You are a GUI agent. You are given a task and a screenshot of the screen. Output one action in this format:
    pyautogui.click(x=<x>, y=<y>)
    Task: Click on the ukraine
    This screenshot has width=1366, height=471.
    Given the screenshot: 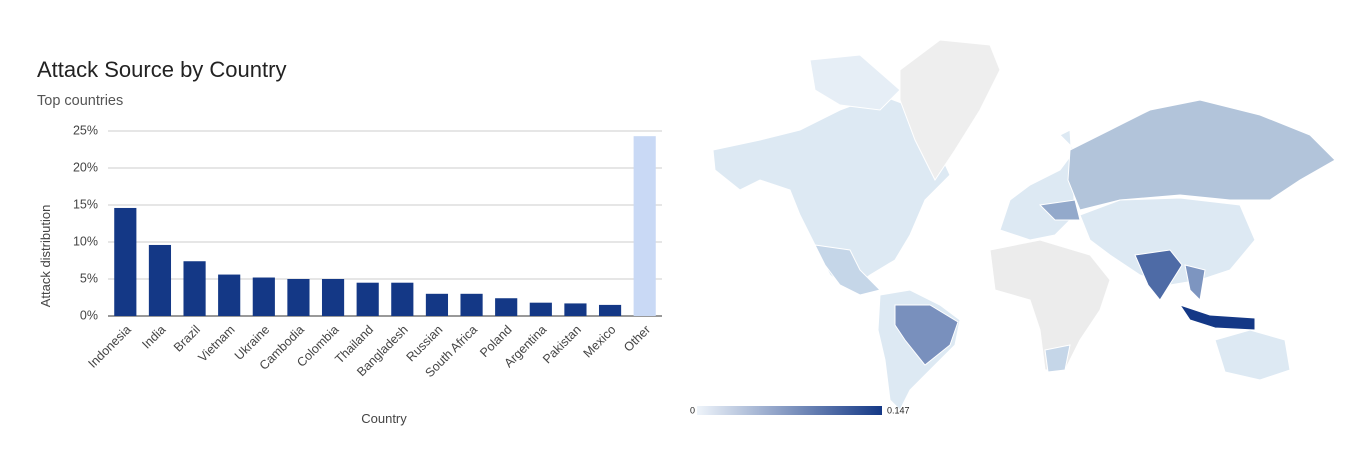 What is the action you would take?
    pyautogui.click(x=1059, y=210)
    